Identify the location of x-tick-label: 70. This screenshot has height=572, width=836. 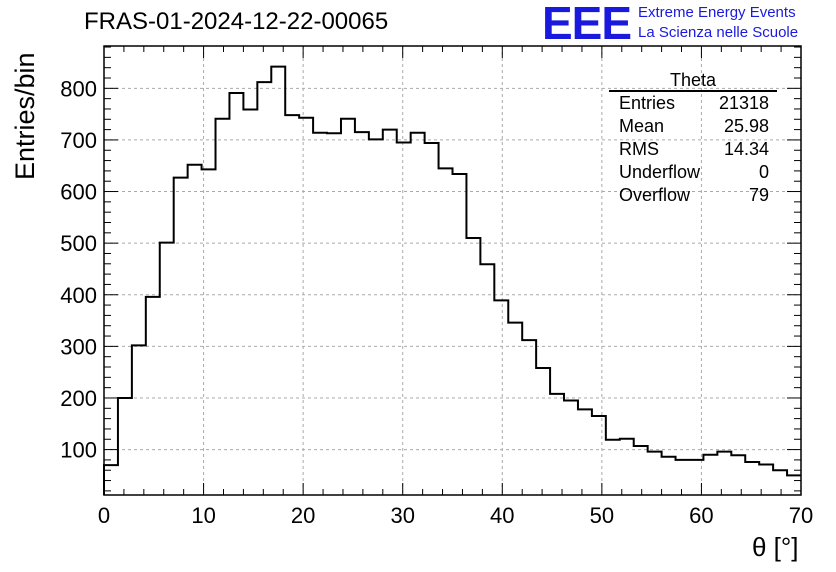
(801, 515).